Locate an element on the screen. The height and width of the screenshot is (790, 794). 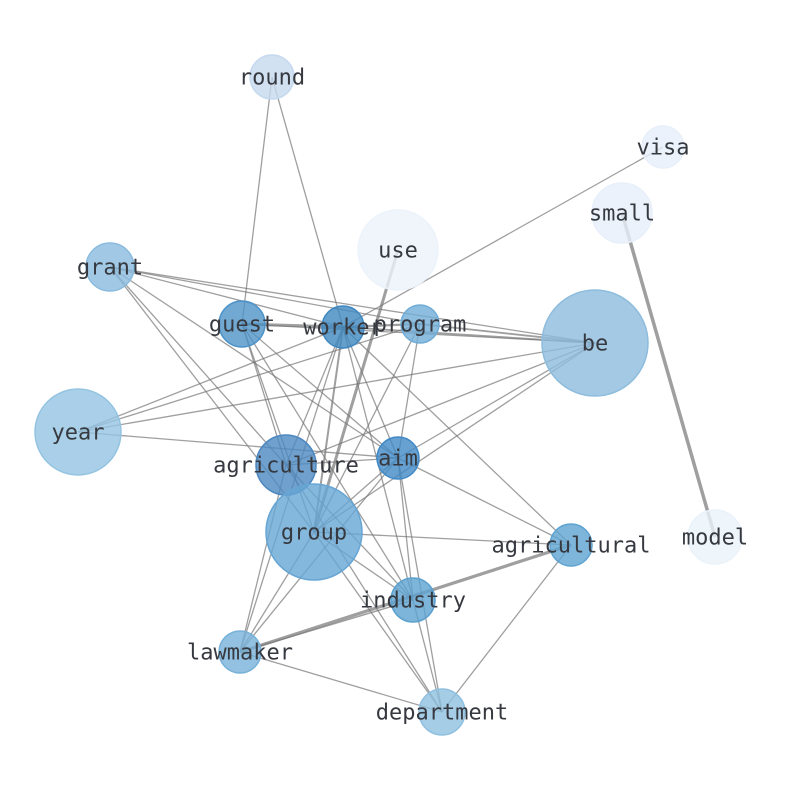
edge-use-group is located at coordinates (356, 391).